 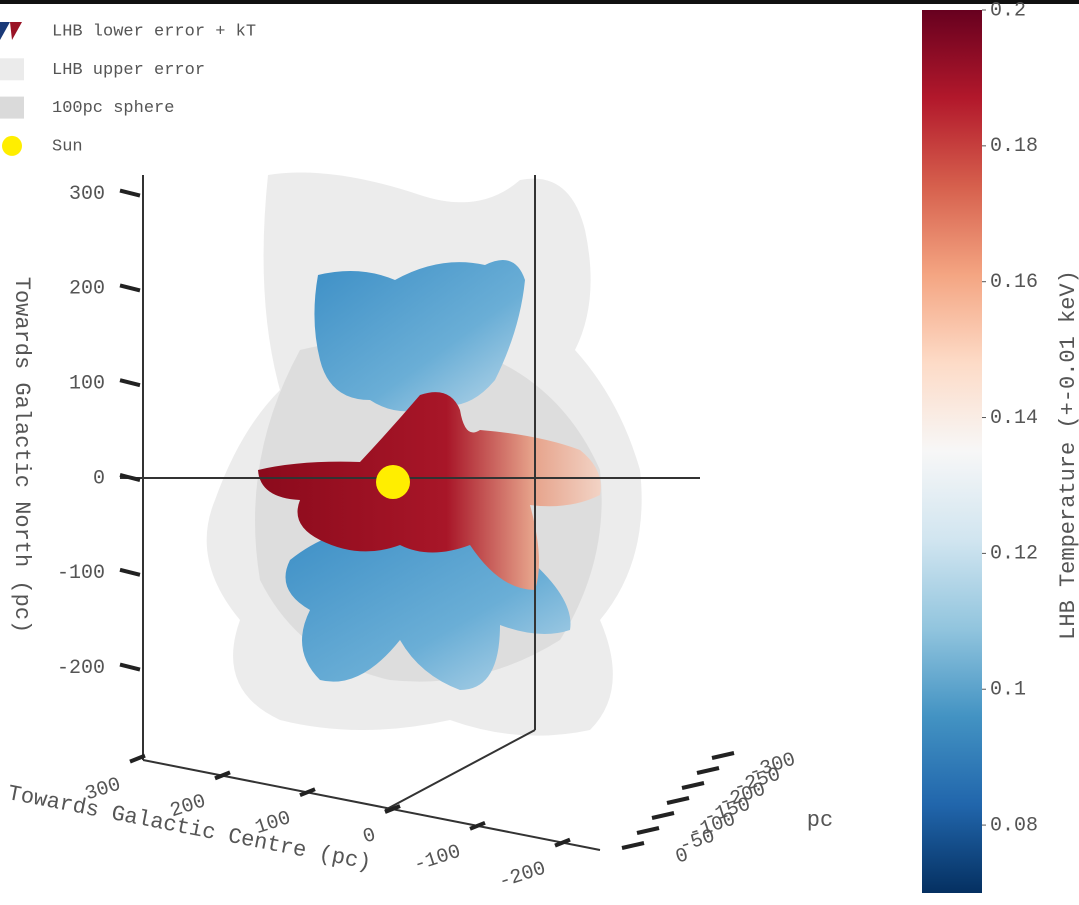 I want to click on z-tick-label: -200, so click(x=81, y=668).